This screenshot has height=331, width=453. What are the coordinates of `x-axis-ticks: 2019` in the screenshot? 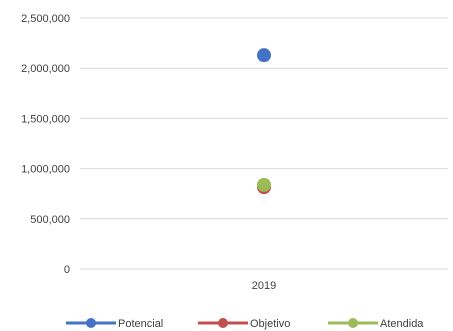 It's located at (264, 286).